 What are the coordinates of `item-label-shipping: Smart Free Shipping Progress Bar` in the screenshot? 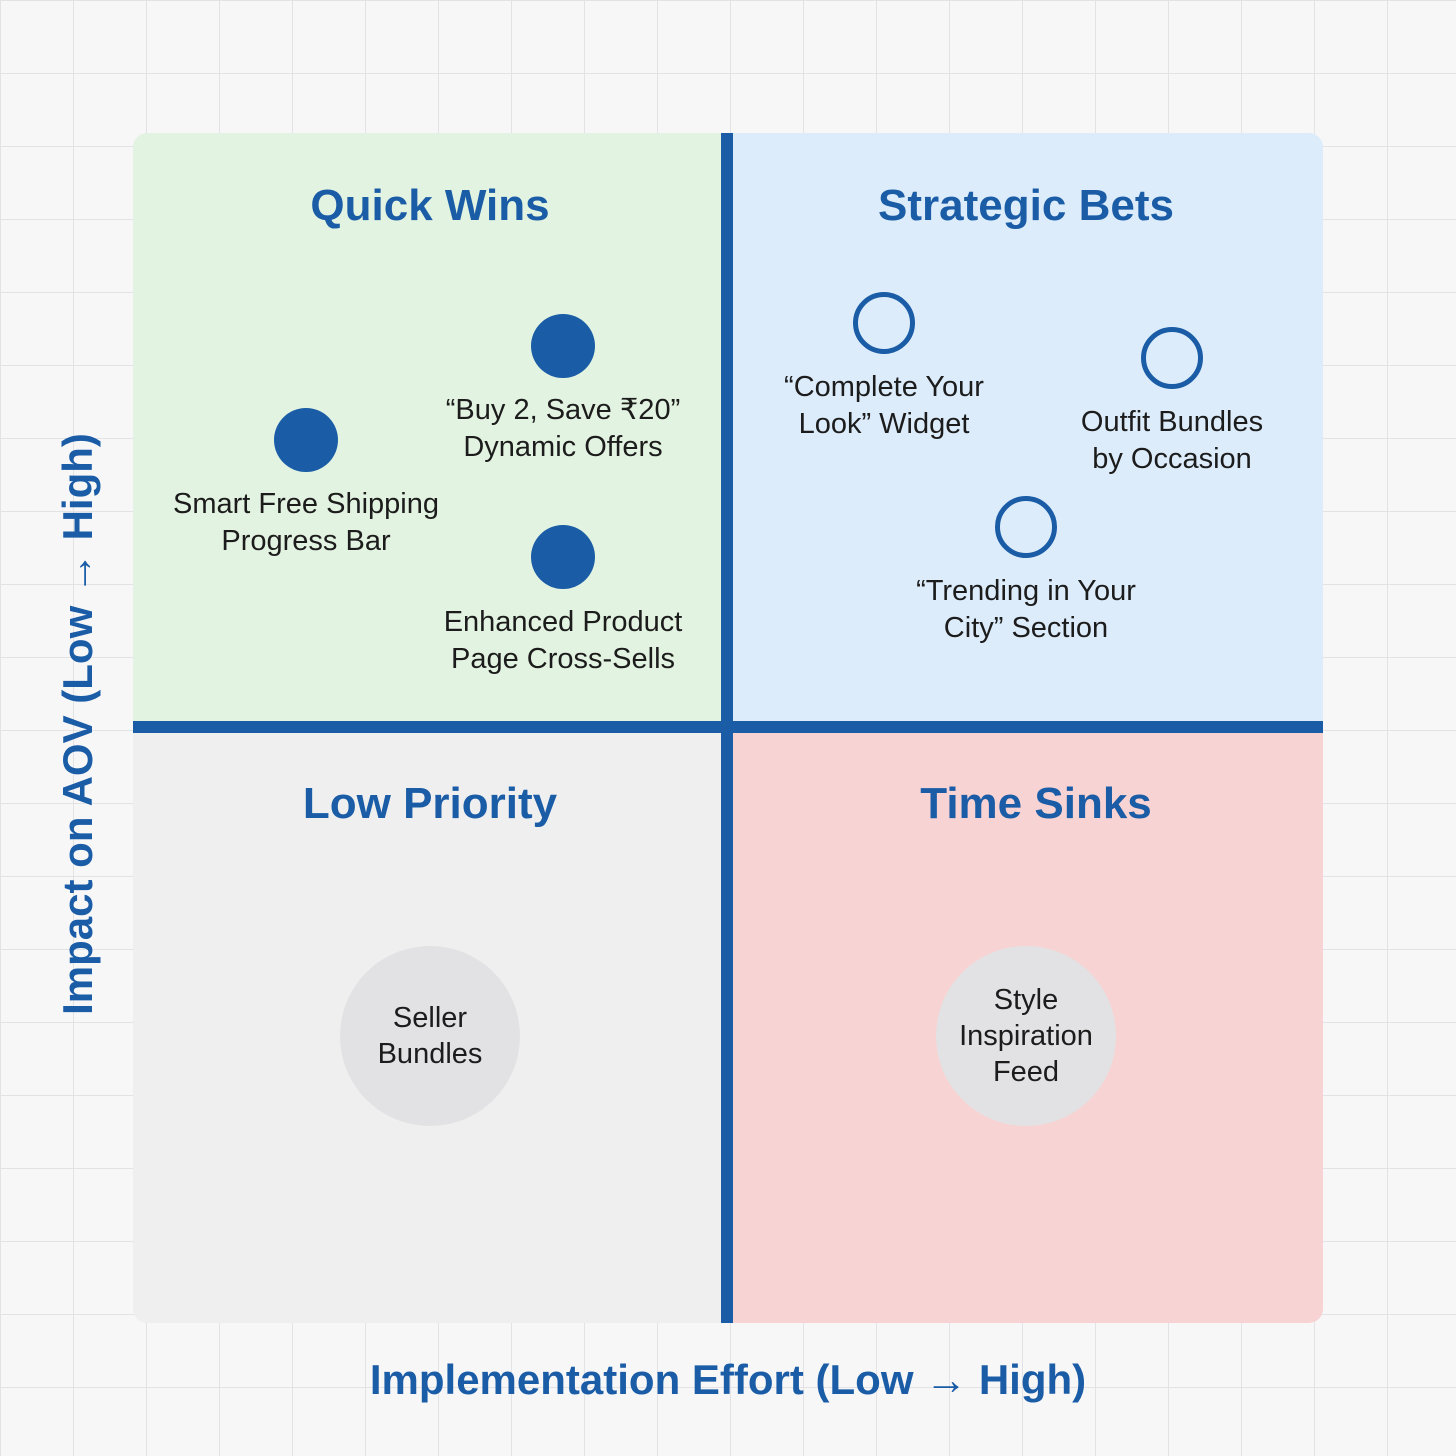 It's located at (306, 523).